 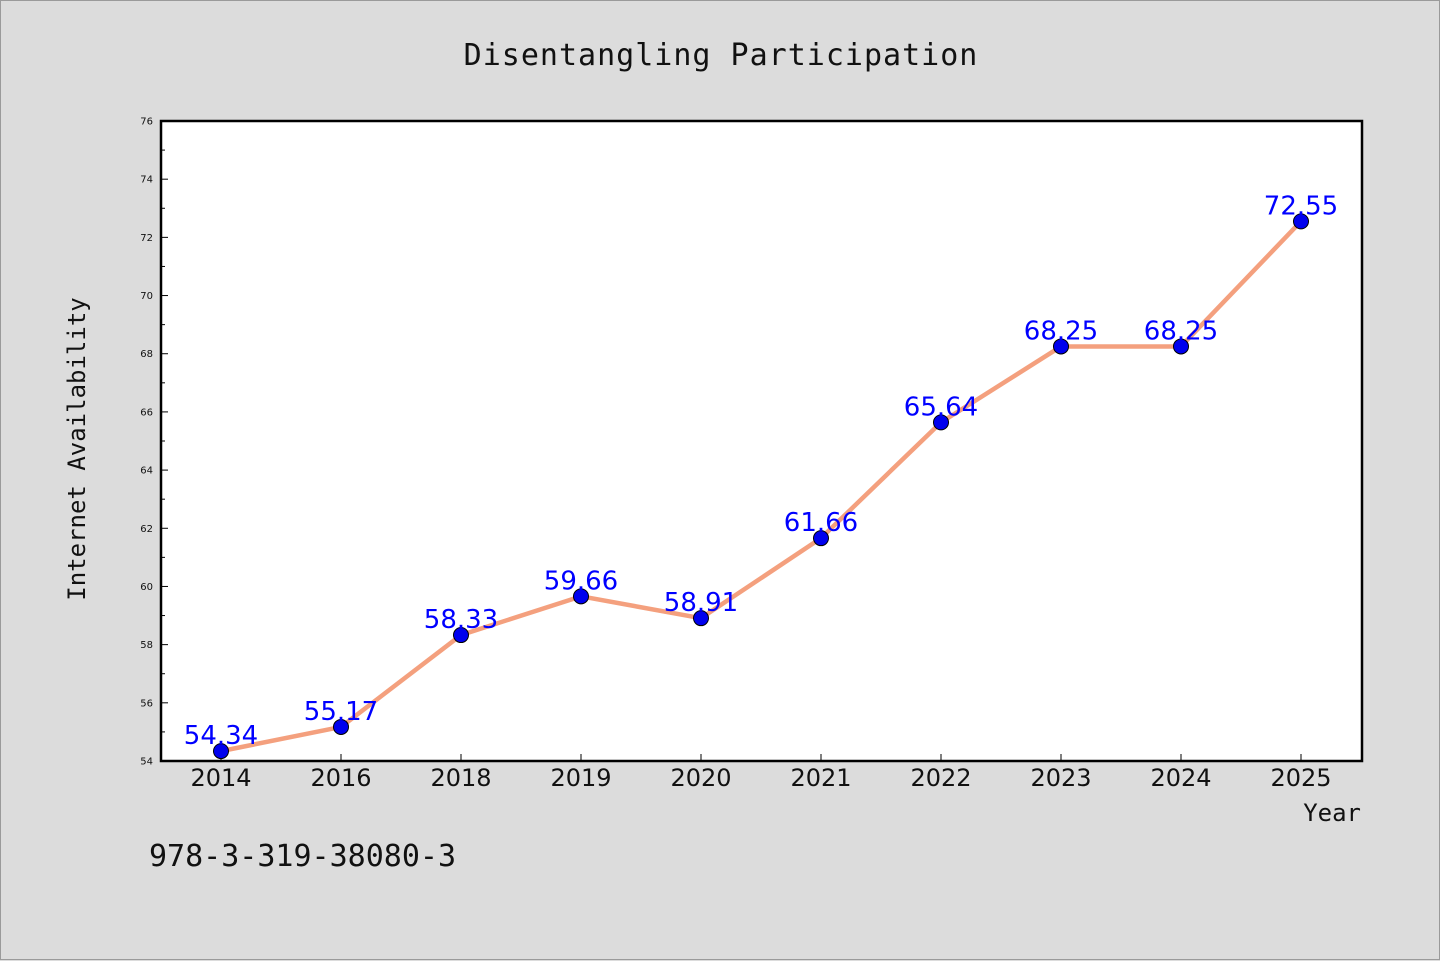 What do you see at coordinates (220, 778) in the screenshot?
I see `x-tick-label: 2014` at bounding box center [220, 778].